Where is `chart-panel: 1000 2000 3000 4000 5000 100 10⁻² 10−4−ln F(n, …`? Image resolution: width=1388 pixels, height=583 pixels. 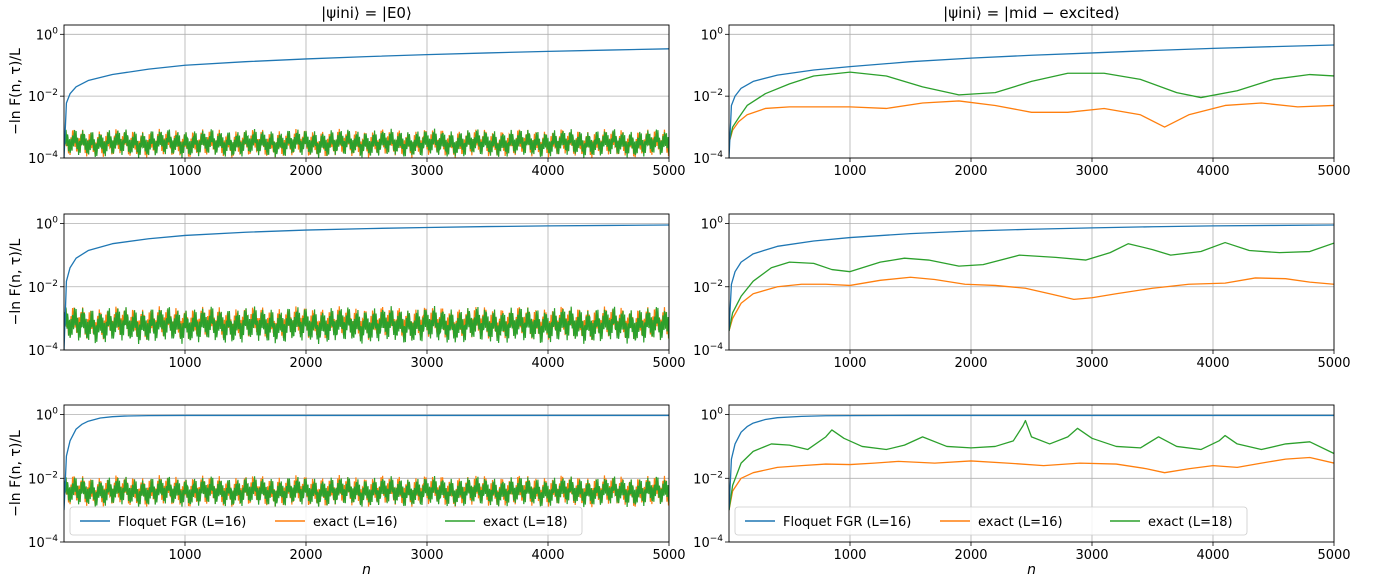
chart-panel: 1000 2000 3000 4000 5000 100 10⁻² 10−4−ln F(n, … is located at coordinates (347, 101).